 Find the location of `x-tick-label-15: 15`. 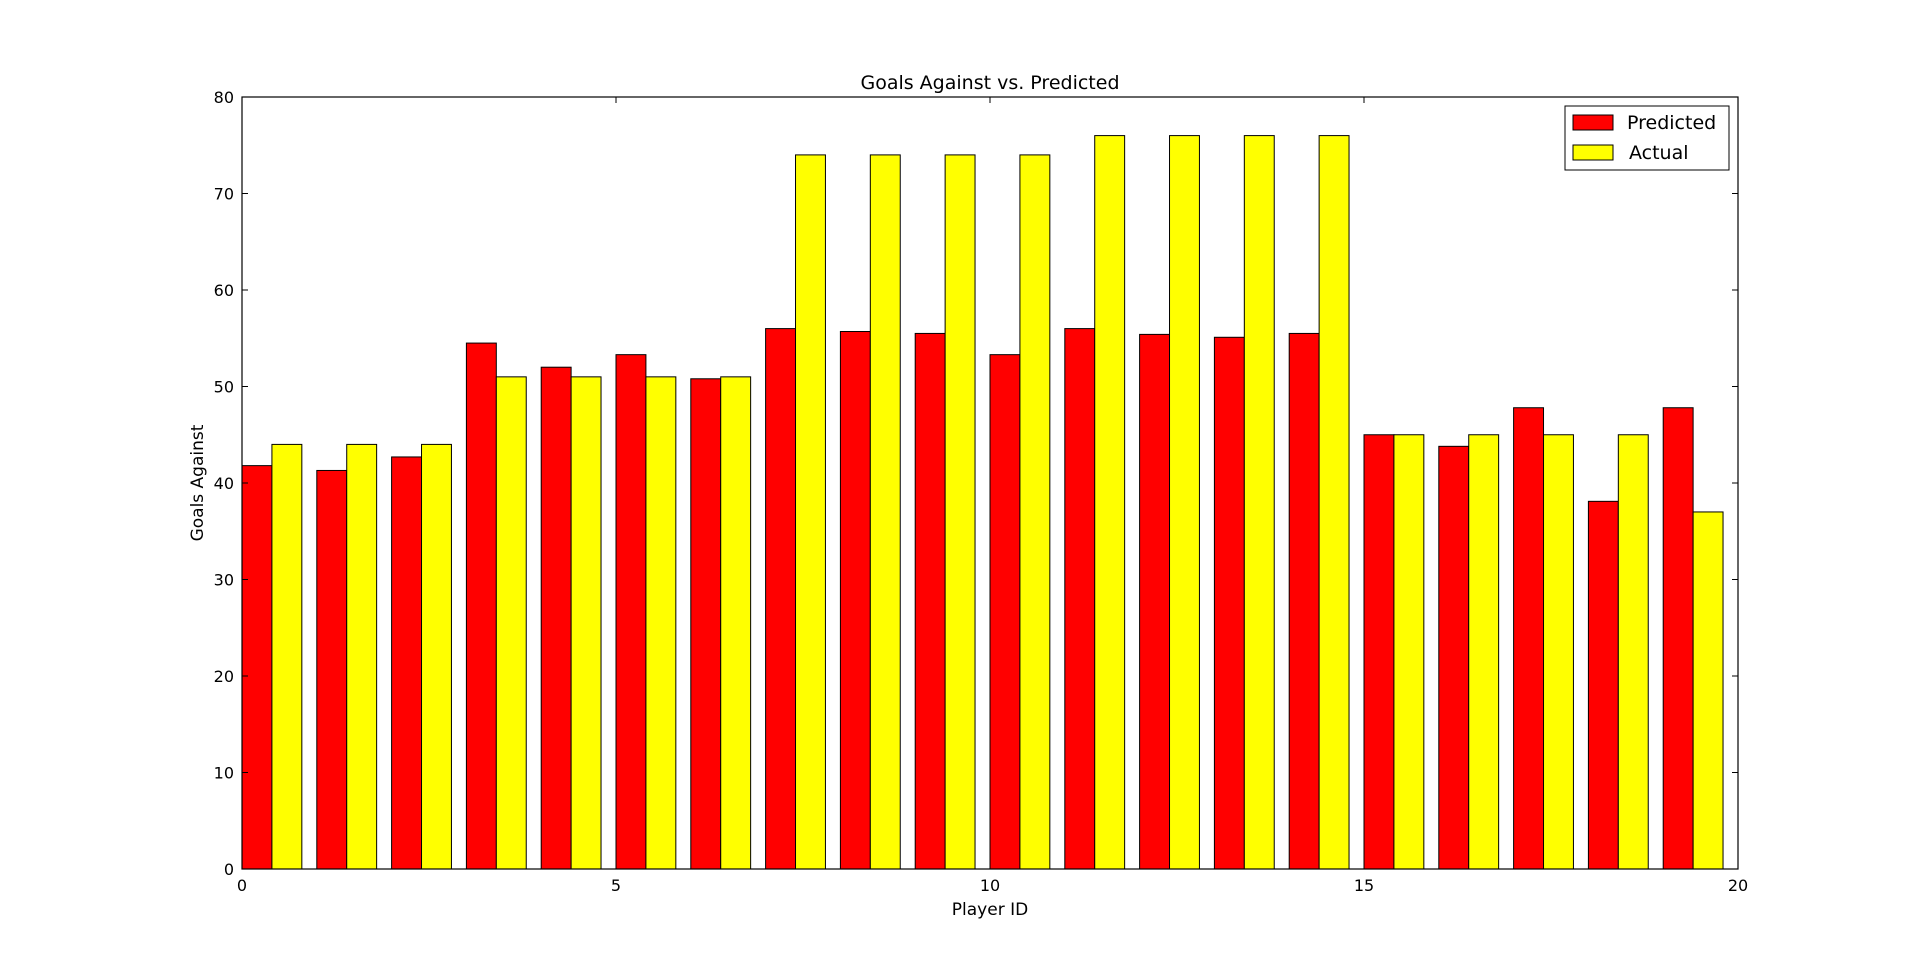

x-tick-label-15: 15 is located at coordinates (1364, 885).